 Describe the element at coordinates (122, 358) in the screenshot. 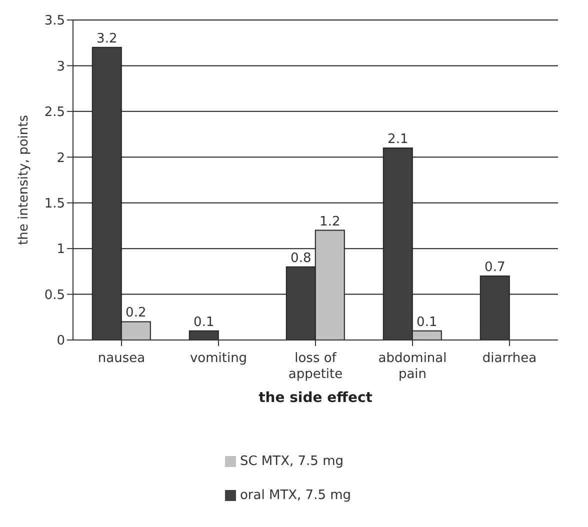

I see `x-tick-label: nausea` at that location.